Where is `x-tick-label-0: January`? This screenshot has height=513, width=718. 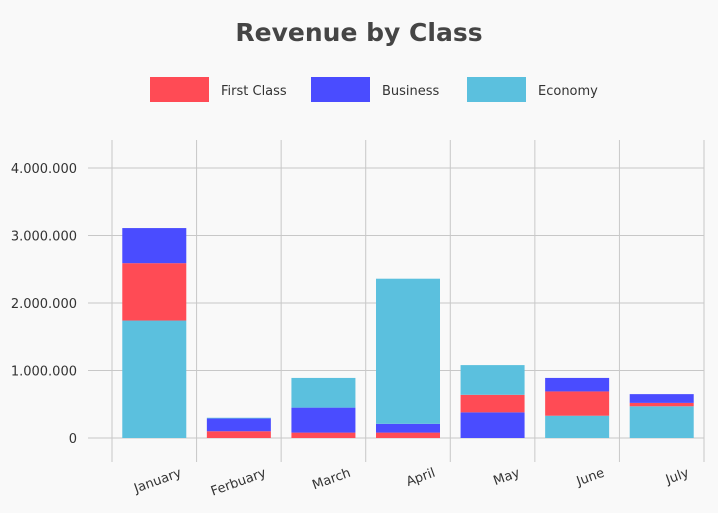 x-tick-label-0: January is located at coordinates (157, 481).